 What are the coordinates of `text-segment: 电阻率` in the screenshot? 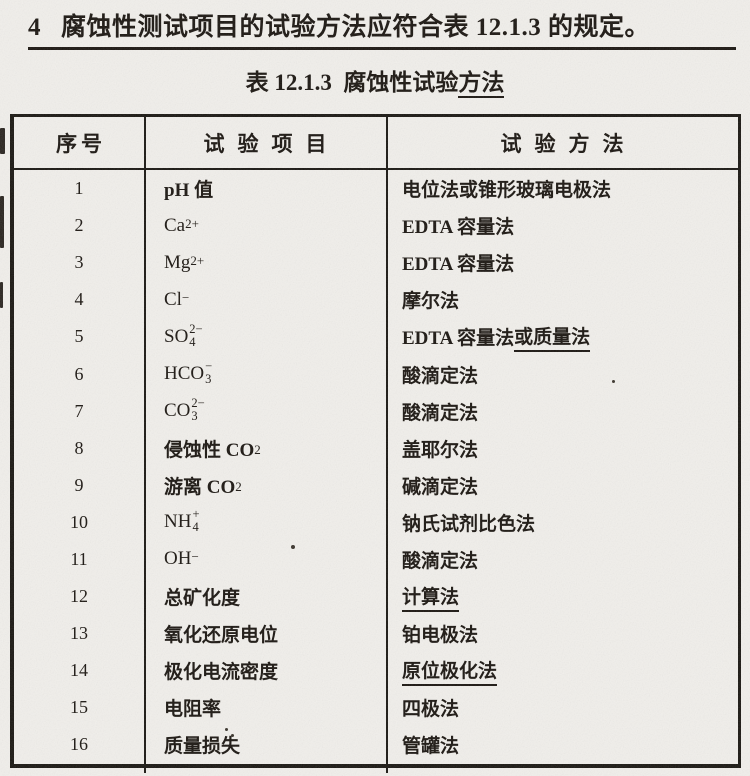 It's located at (193, 710).